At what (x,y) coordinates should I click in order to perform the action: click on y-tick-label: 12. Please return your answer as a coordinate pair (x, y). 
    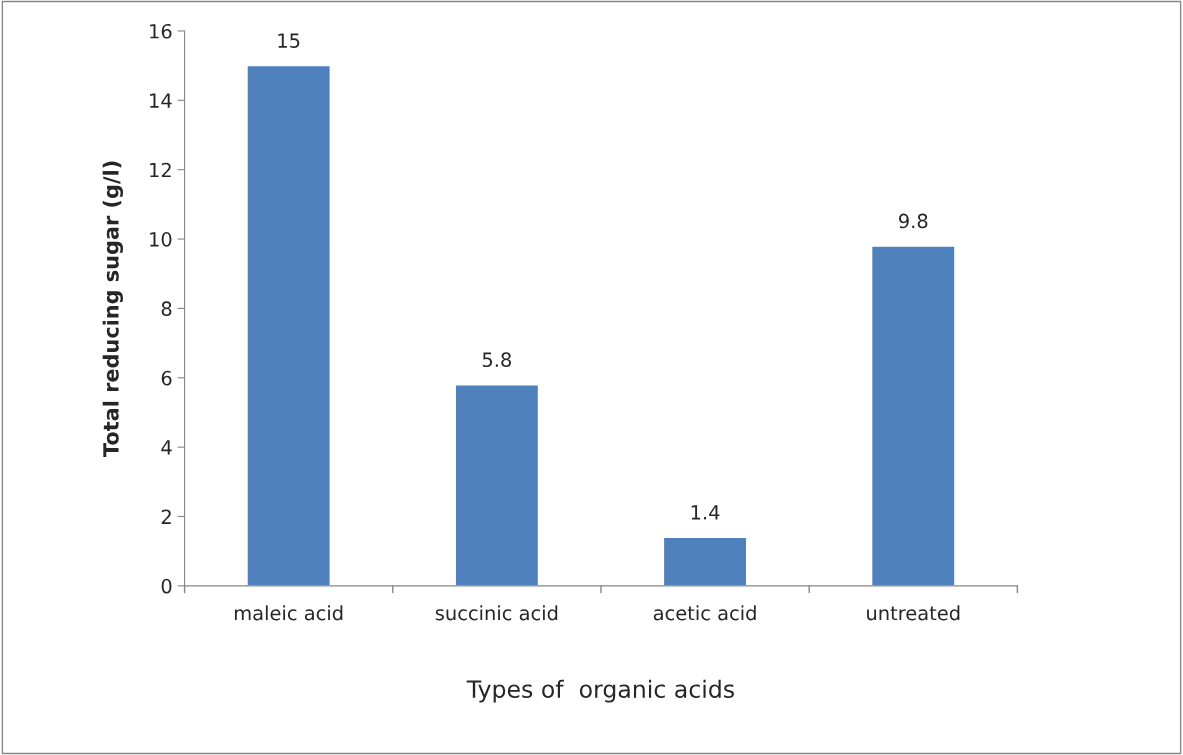
    Looking at the image, I should click on (160, 170).